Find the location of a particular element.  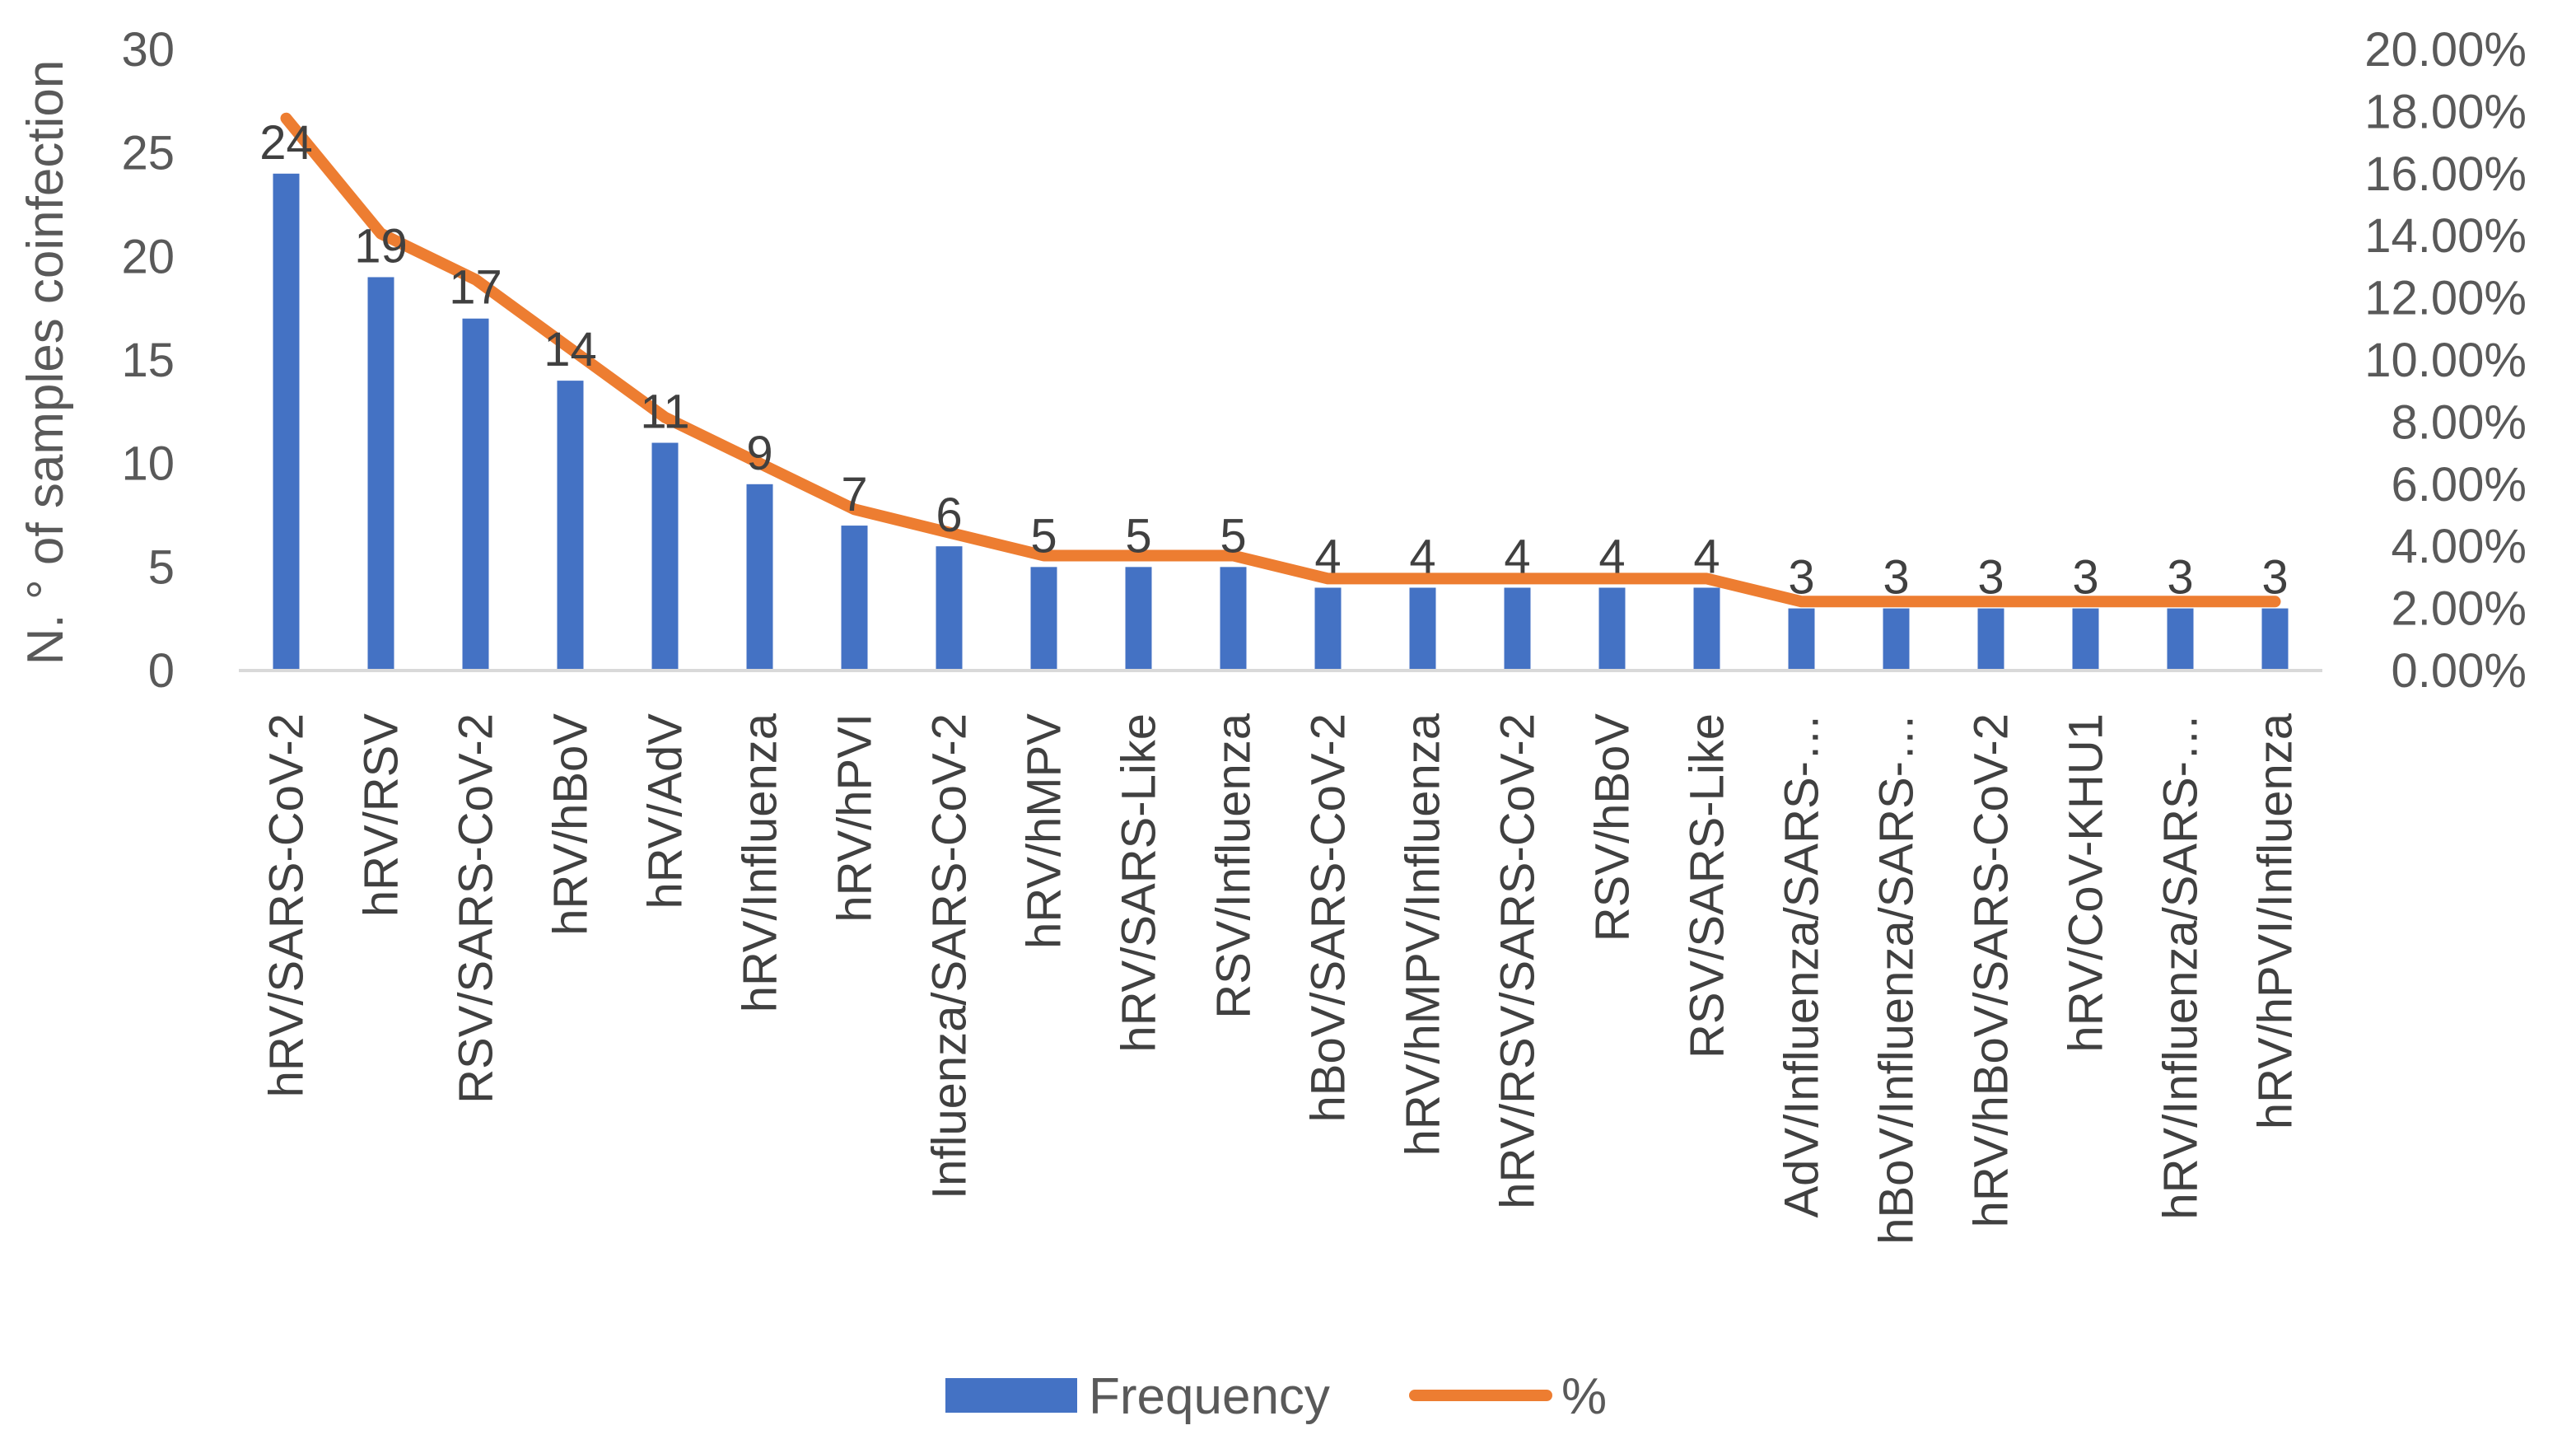

y2-tick-label: 18.00% is located at coordinates (2445, 111).